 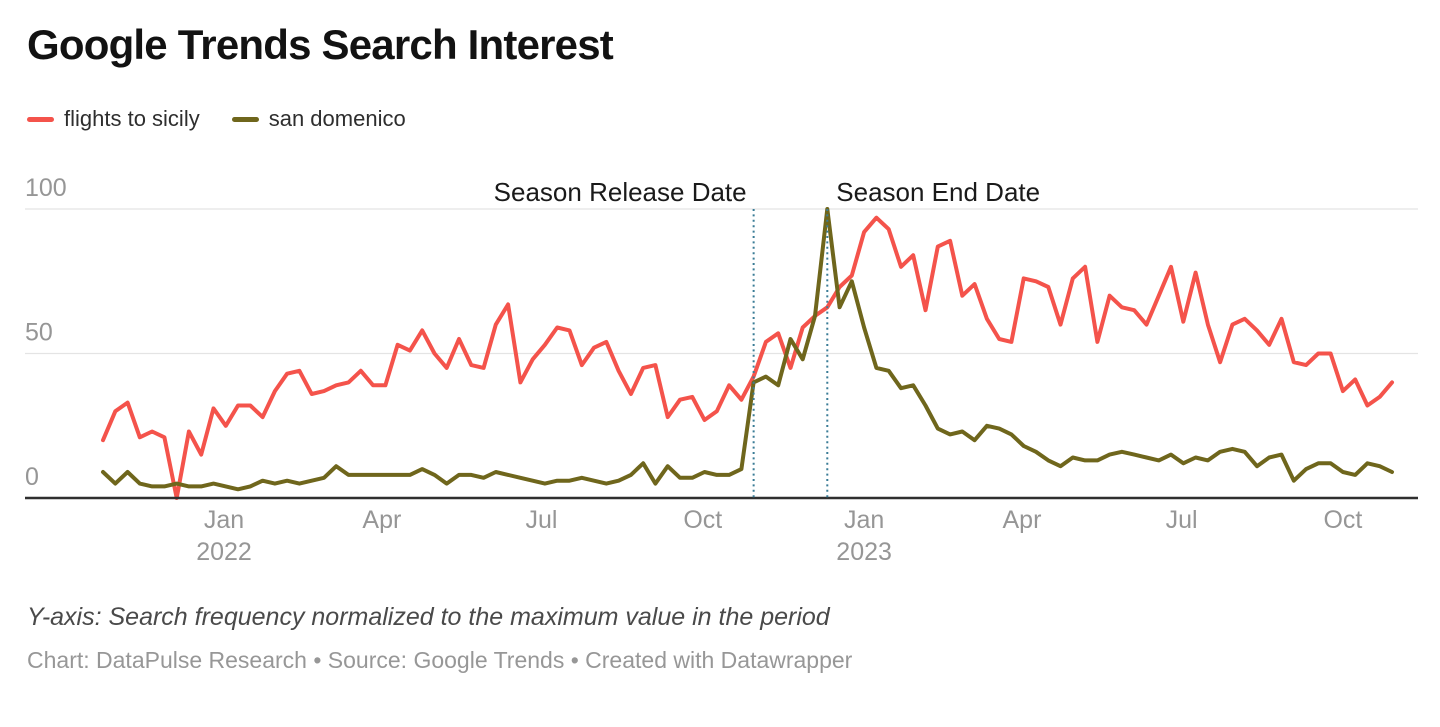 I want to click on y-axis-tick-label: 0, so click(x=32, y=477).